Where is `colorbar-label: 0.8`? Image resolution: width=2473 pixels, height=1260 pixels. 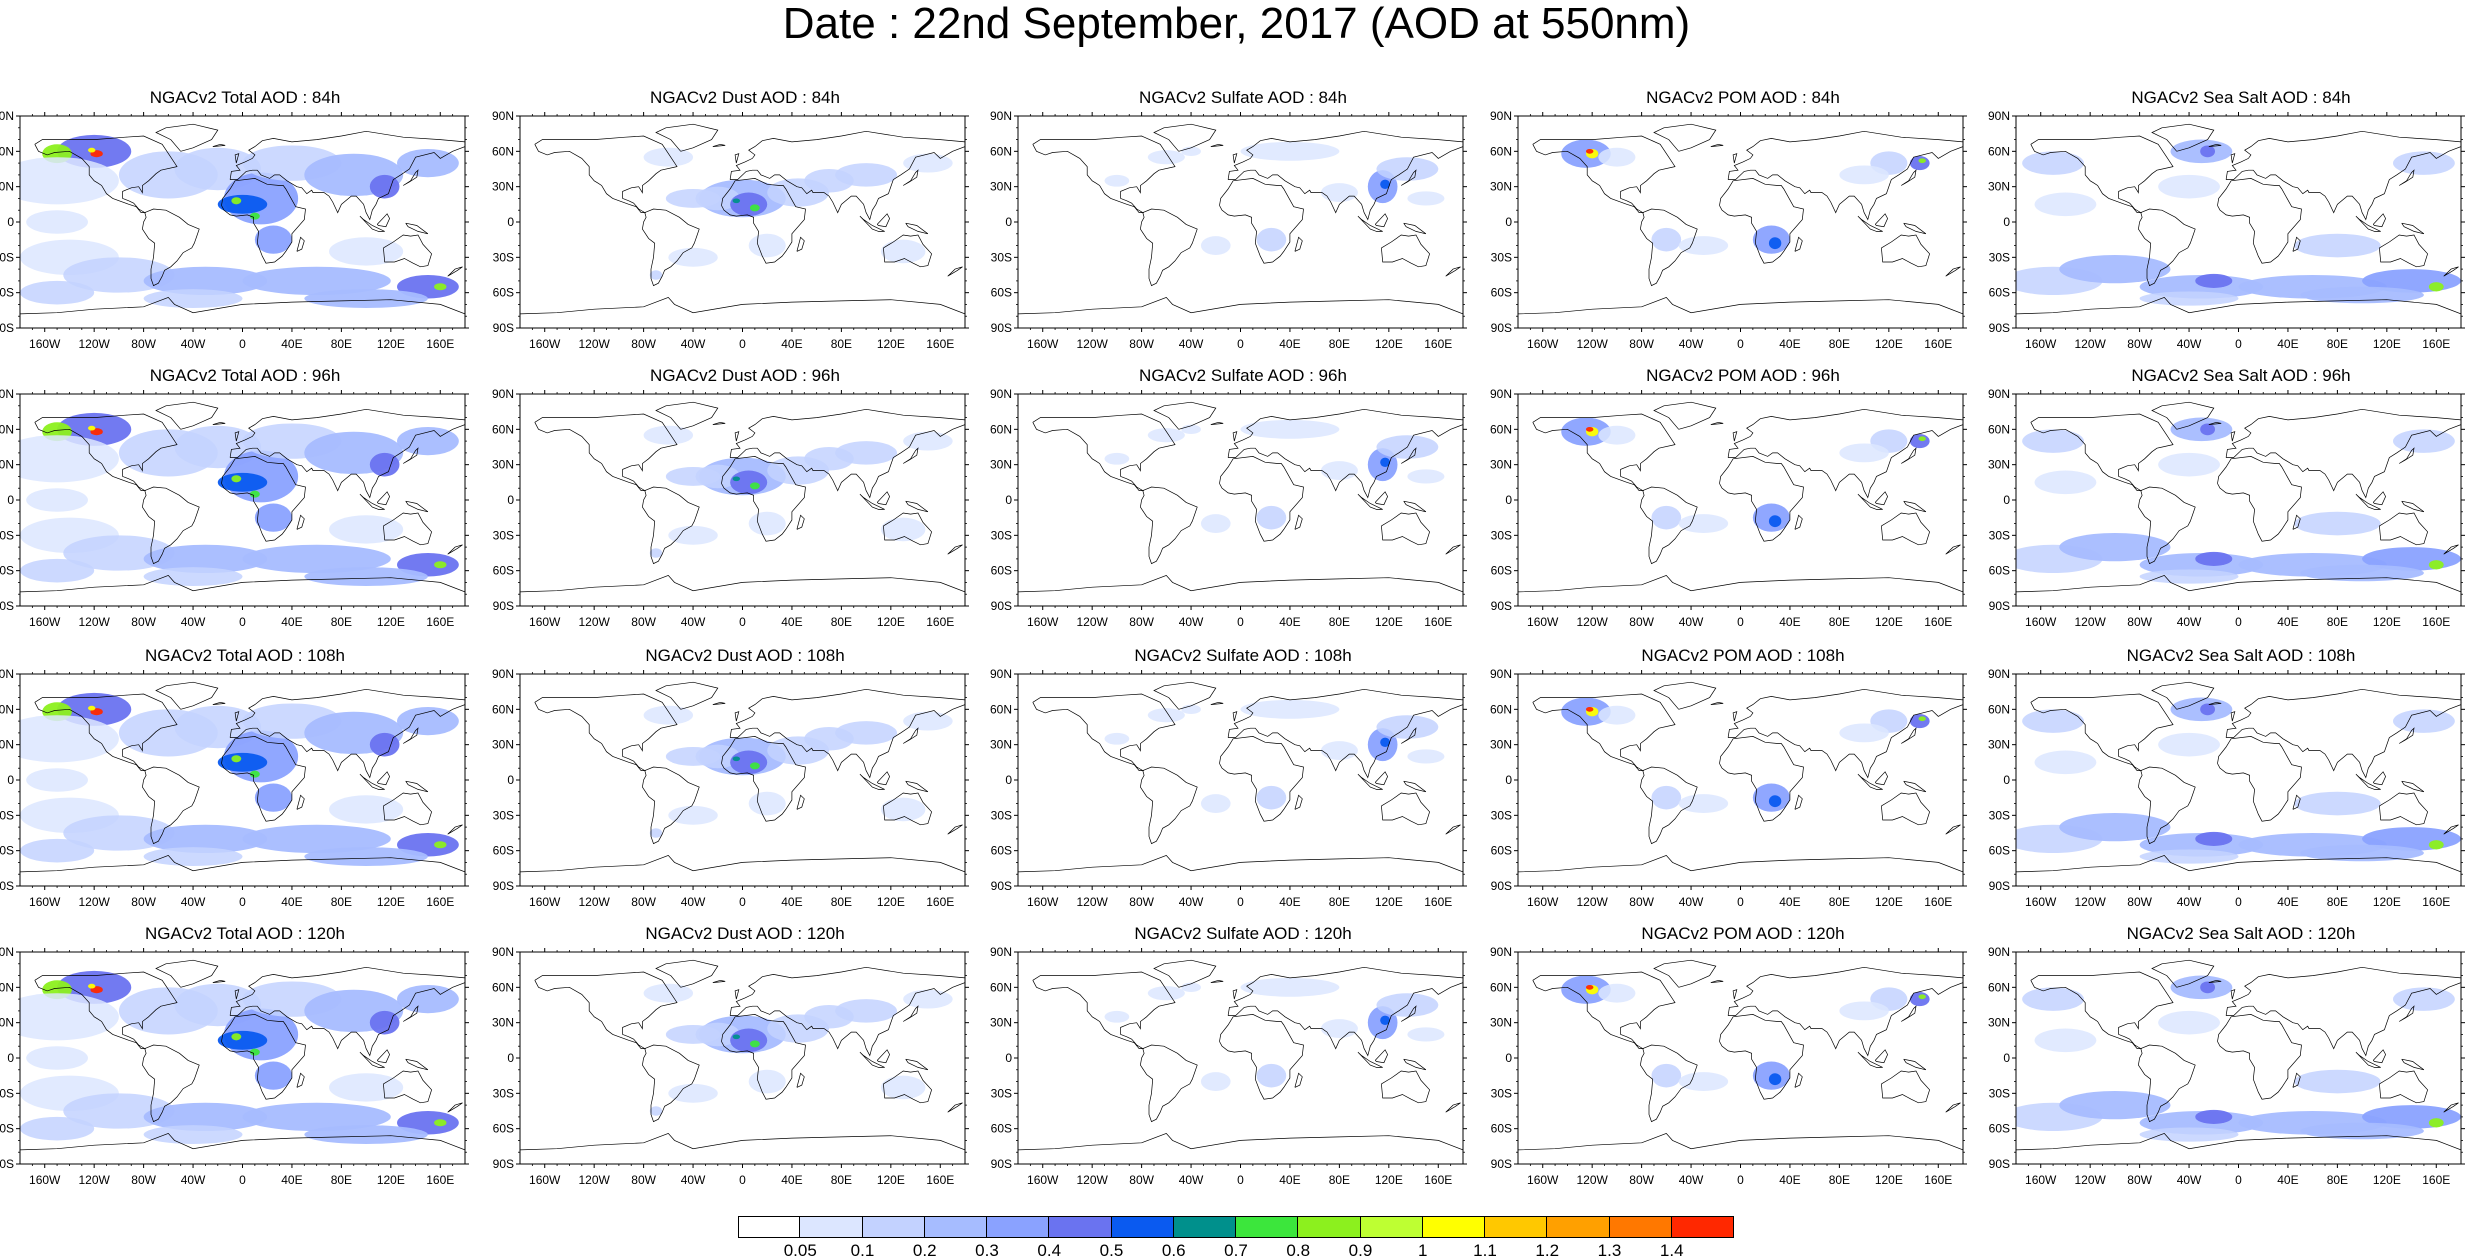
colorbar-label: 0.8 is located at coordinates (1298, 1250).